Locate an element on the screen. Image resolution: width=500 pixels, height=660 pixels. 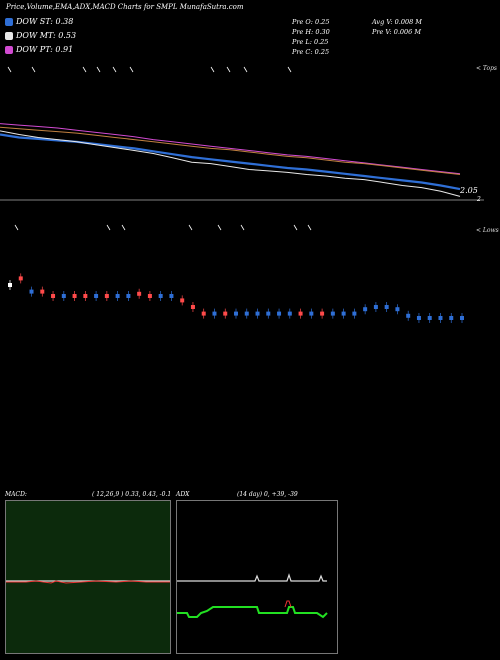
stat-prev-volume: Pre V: 0.006 M is located at coordinates (397, 32).